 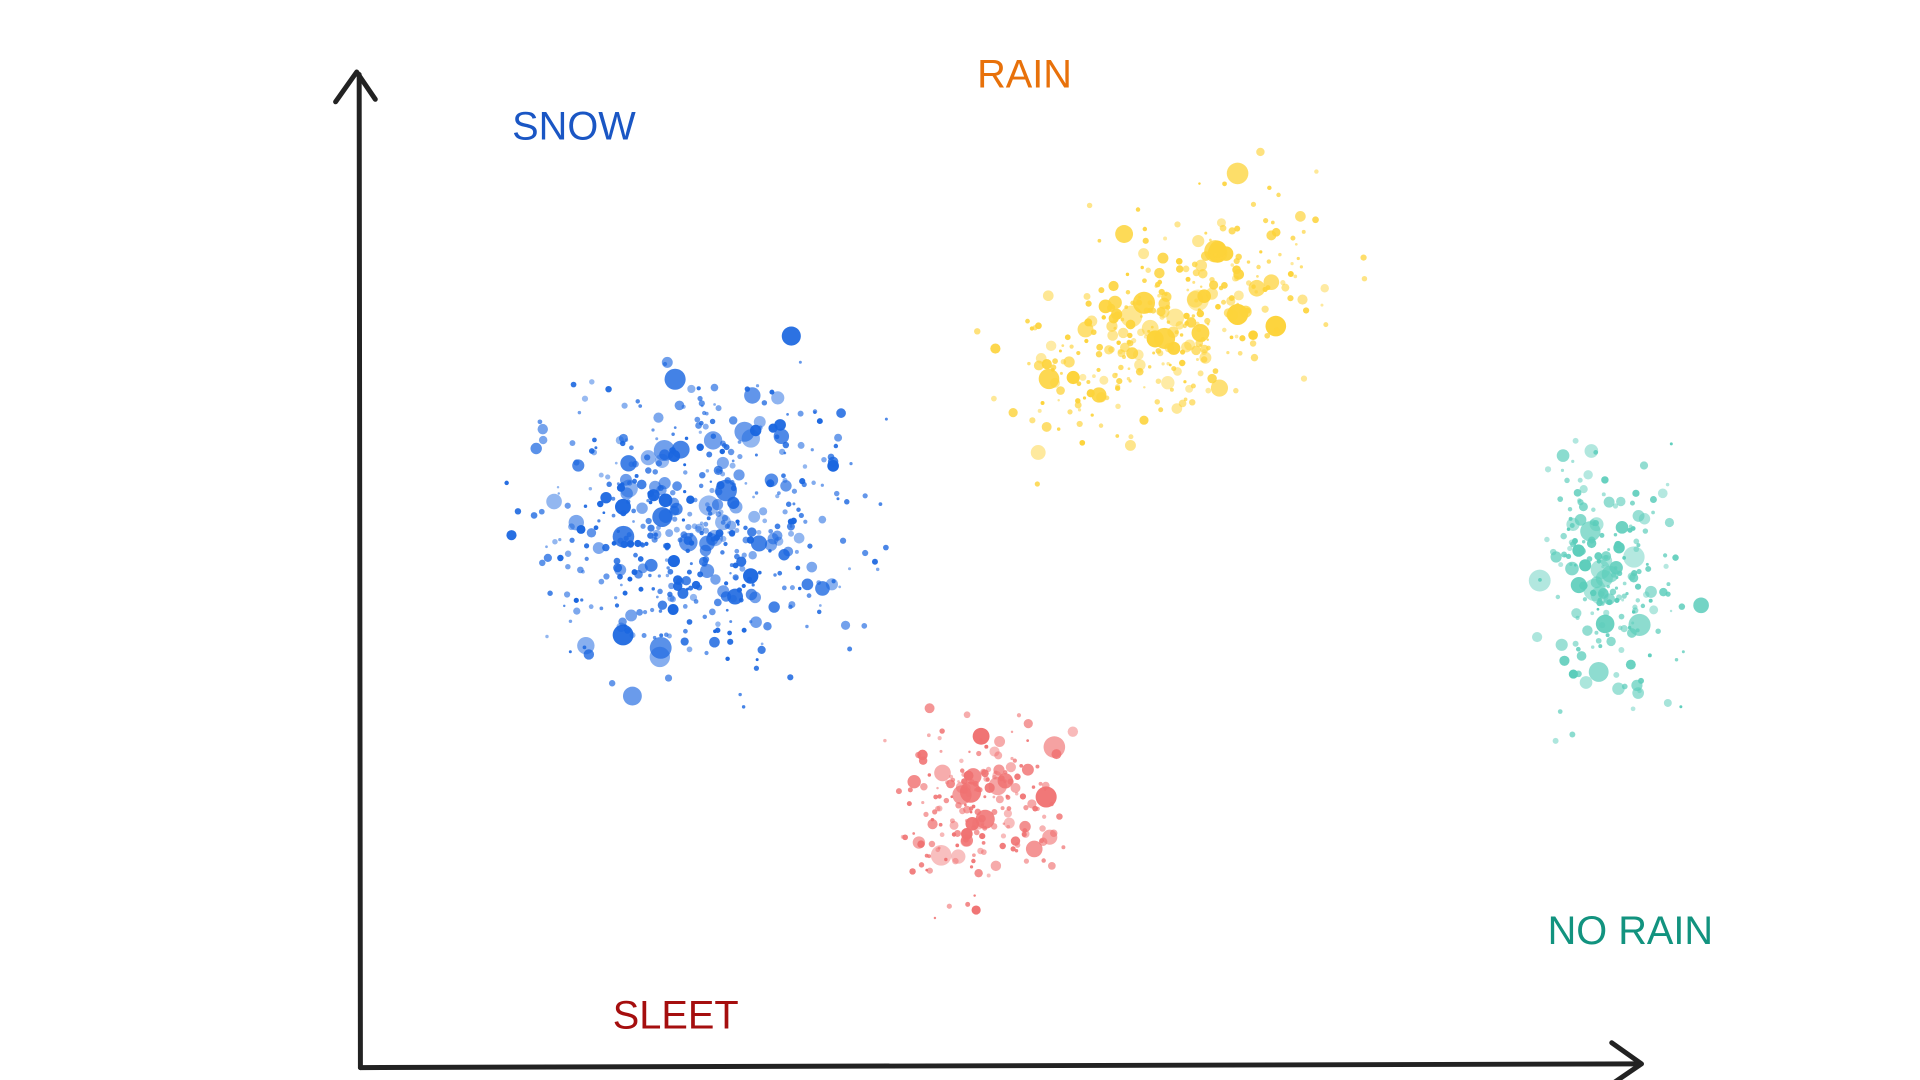 I want to click on y-axis-arrow, so click(x=355, y=87).